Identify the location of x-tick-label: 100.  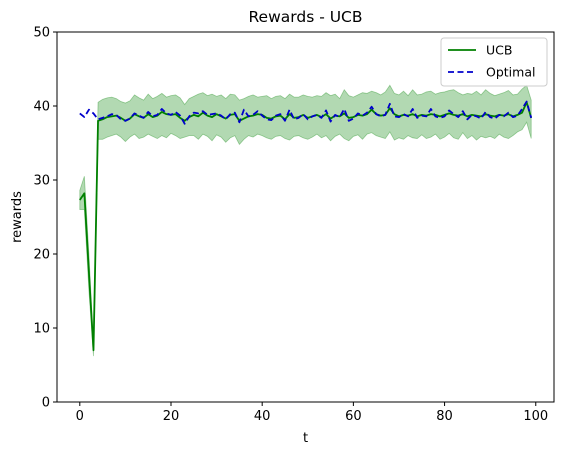
(535, 416).